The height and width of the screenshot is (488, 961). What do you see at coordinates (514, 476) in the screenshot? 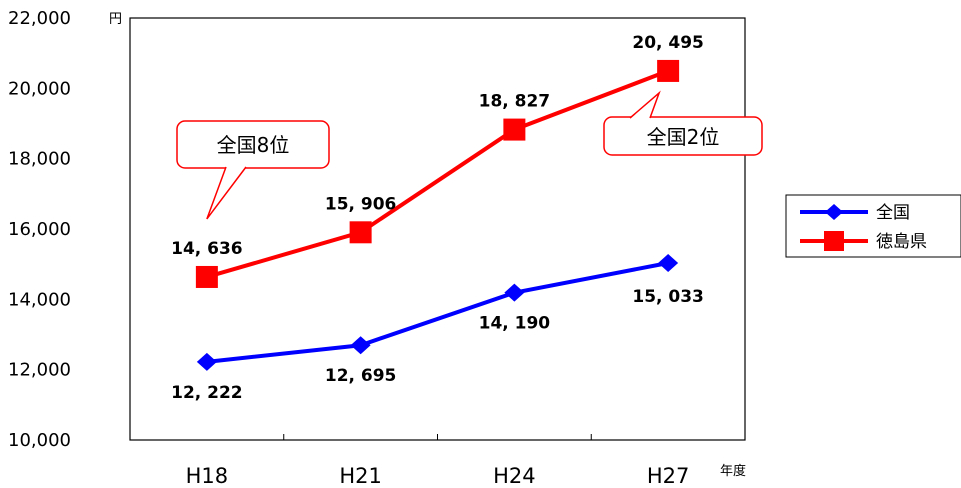
I see `x-tick-label: H24` at bounding box center [514, 476].